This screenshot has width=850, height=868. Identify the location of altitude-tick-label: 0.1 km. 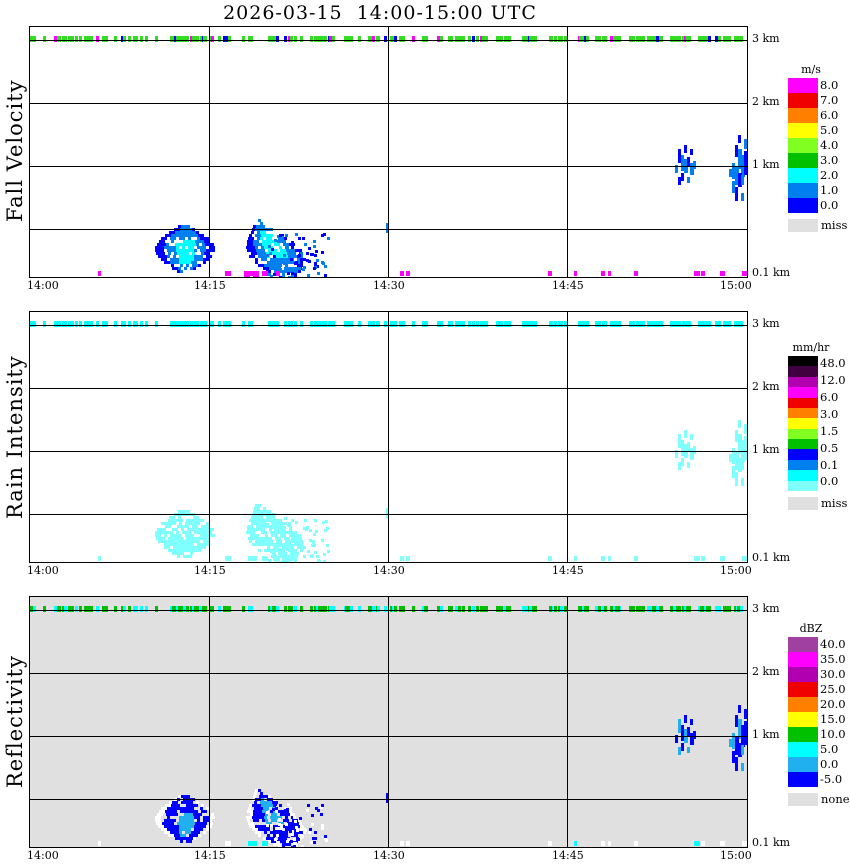
(771, 842).